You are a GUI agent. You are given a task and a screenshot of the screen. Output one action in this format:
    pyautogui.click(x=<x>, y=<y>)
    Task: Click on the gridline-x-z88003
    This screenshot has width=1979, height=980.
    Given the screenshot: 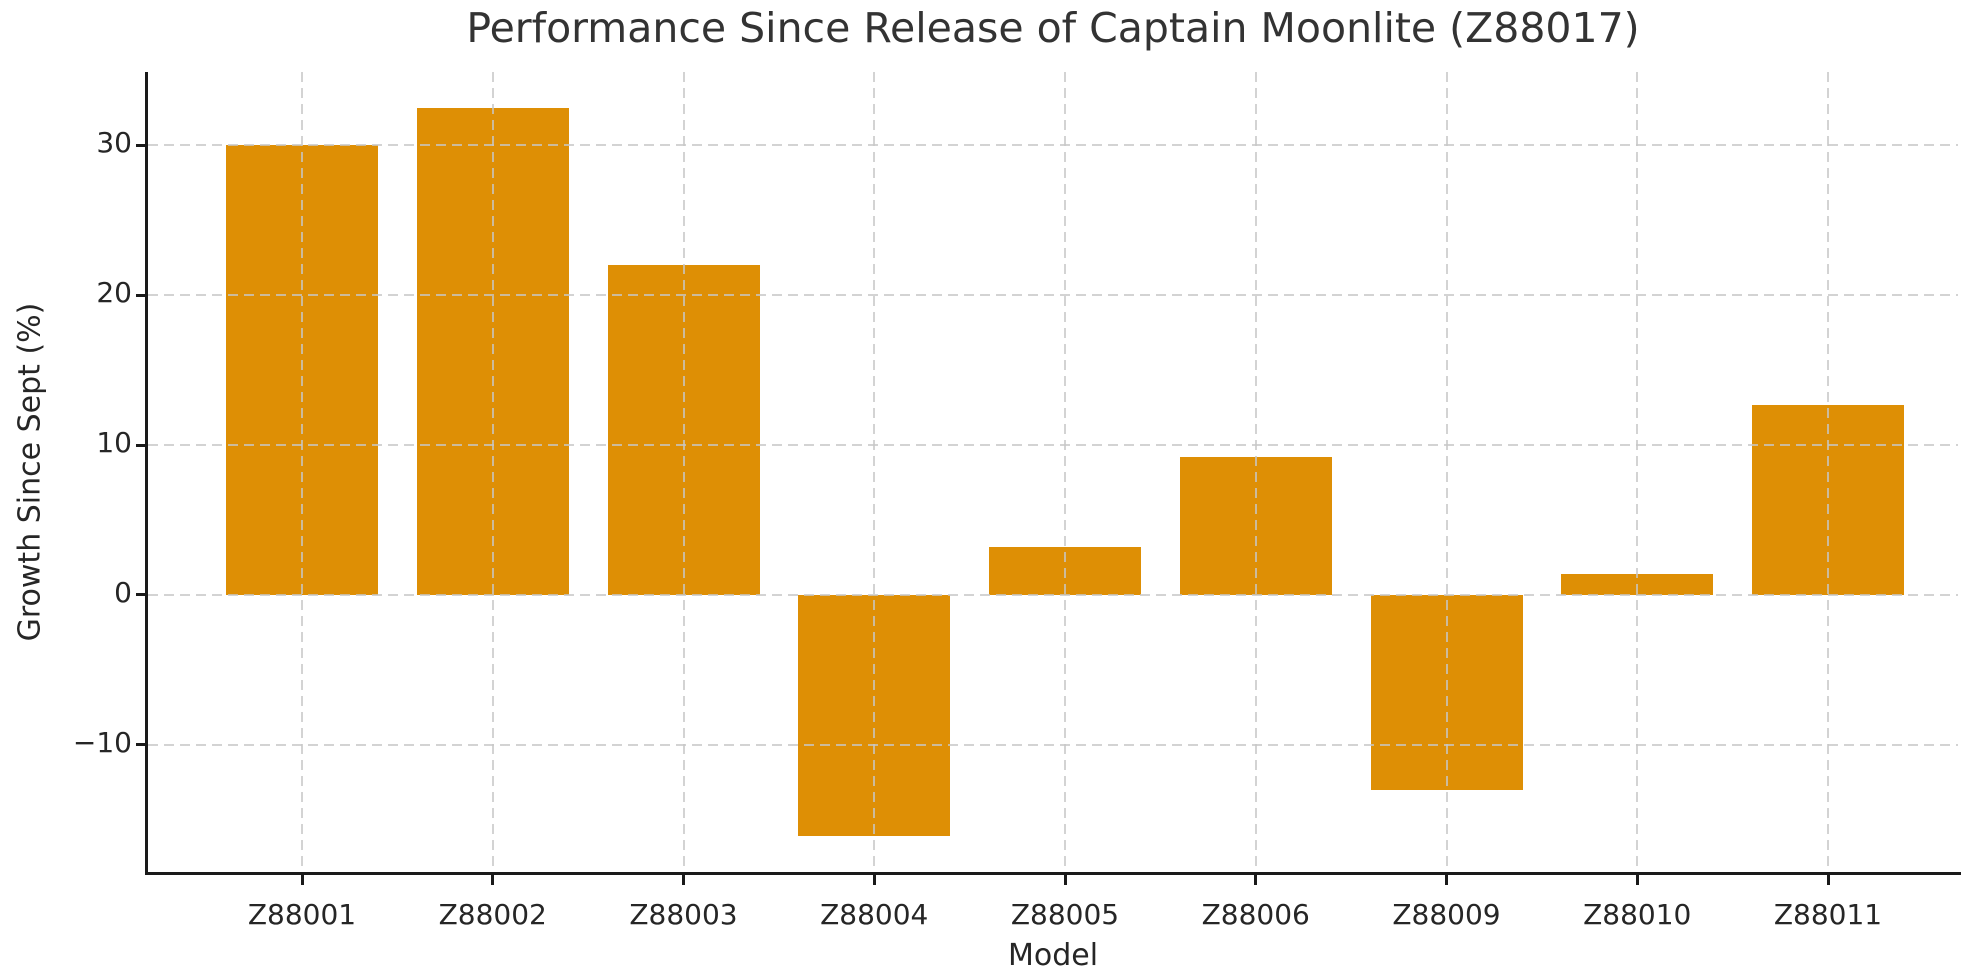 What is the action you would take?
    pyautogui.click(x=683, y=472)
    